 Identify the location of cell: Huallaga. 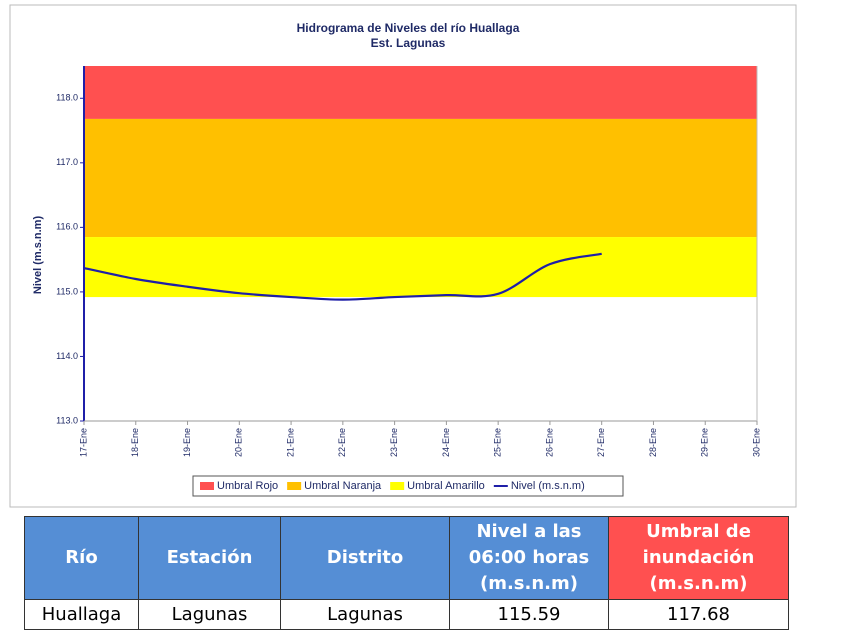
(81, 614).